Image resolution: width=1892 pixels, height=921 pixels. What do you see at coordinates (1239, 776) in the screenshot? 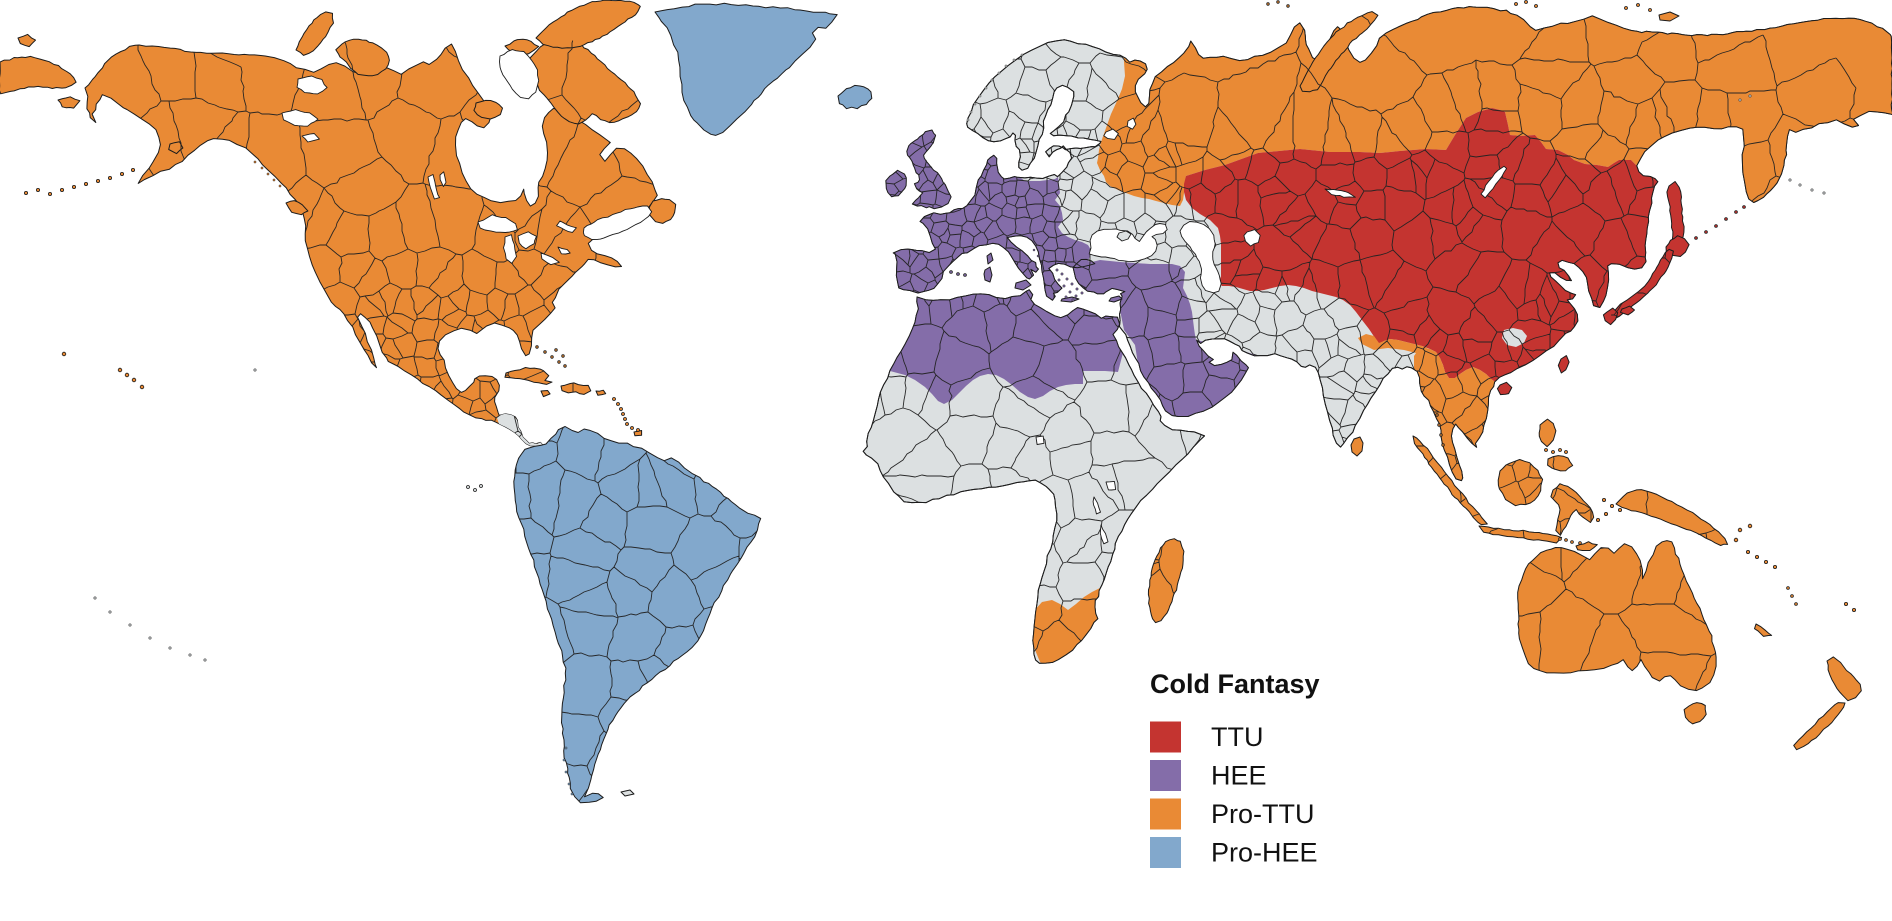
I see `svg-text: HEE` at bounding box center [1239, 776].